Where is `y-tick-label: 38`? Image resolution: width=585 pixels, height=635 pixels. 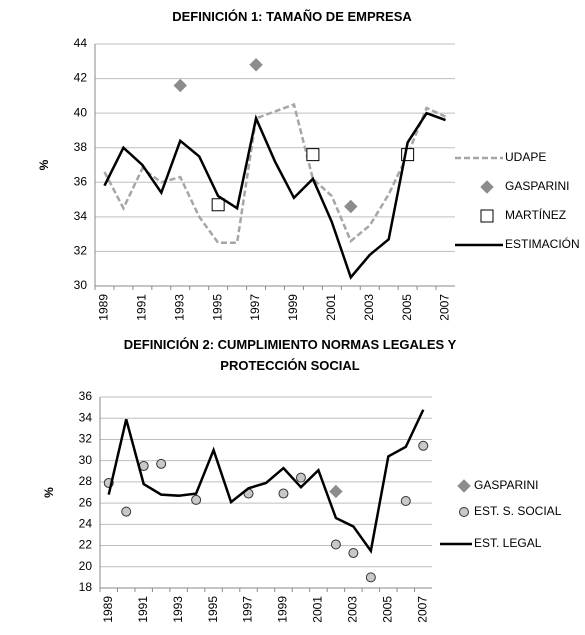 y-tick-label: 38 is located at coordinates (81, 147).